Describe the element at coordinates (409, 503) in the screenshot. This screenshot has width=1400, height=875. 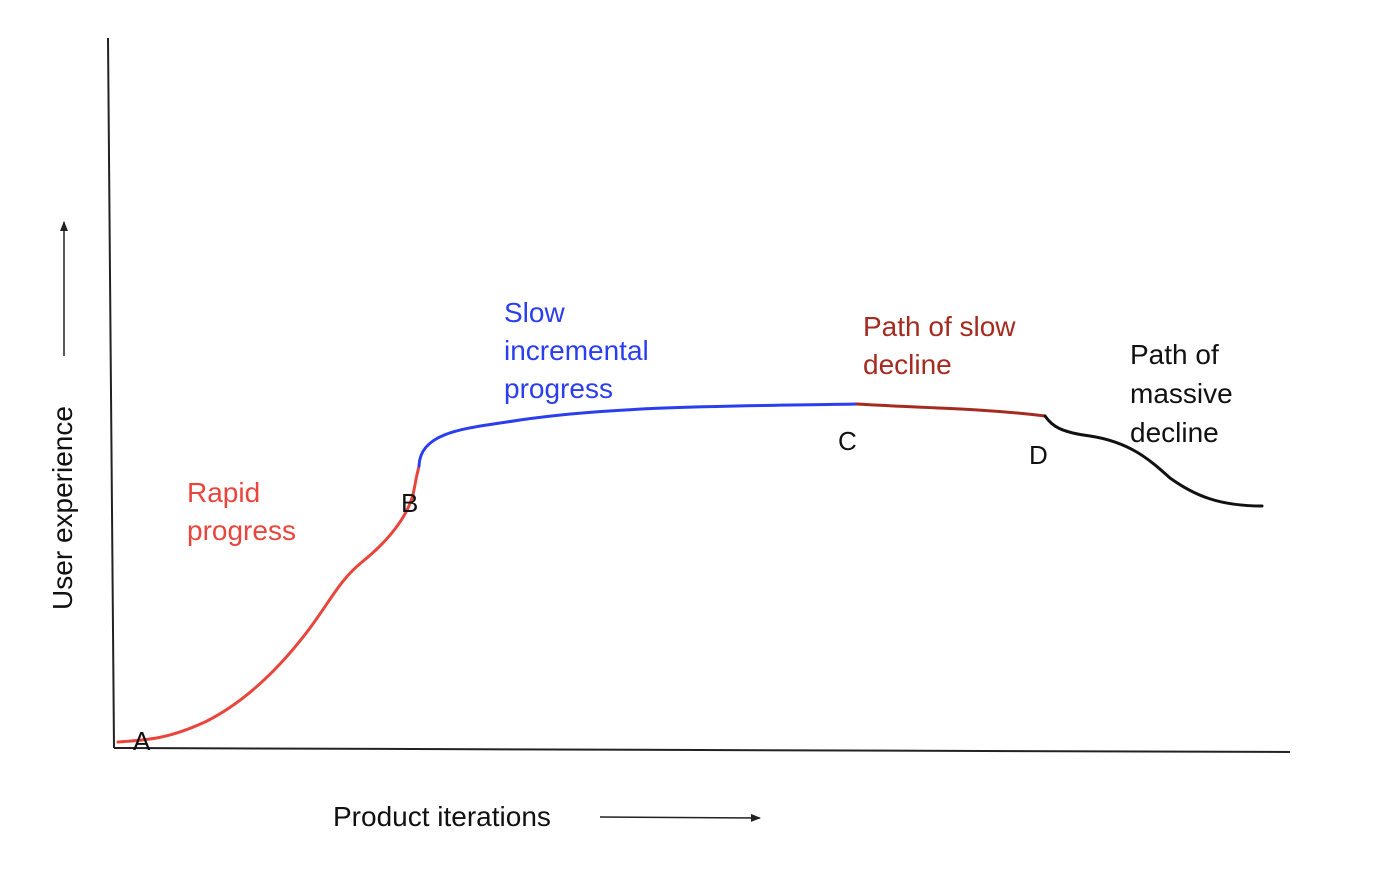
I see `point-b-label: B` at that location.